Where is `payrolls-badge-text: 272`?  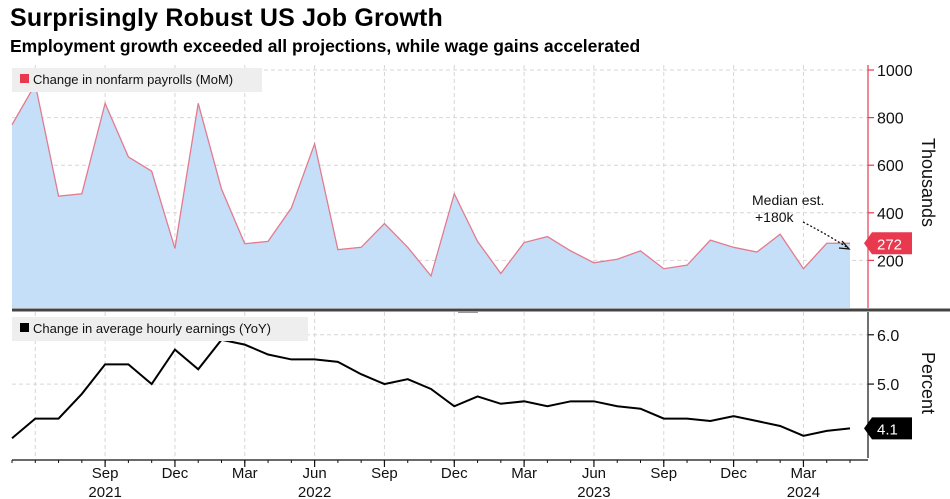
payrolls-badge-text: 272 is located at coordinates (889, 244).